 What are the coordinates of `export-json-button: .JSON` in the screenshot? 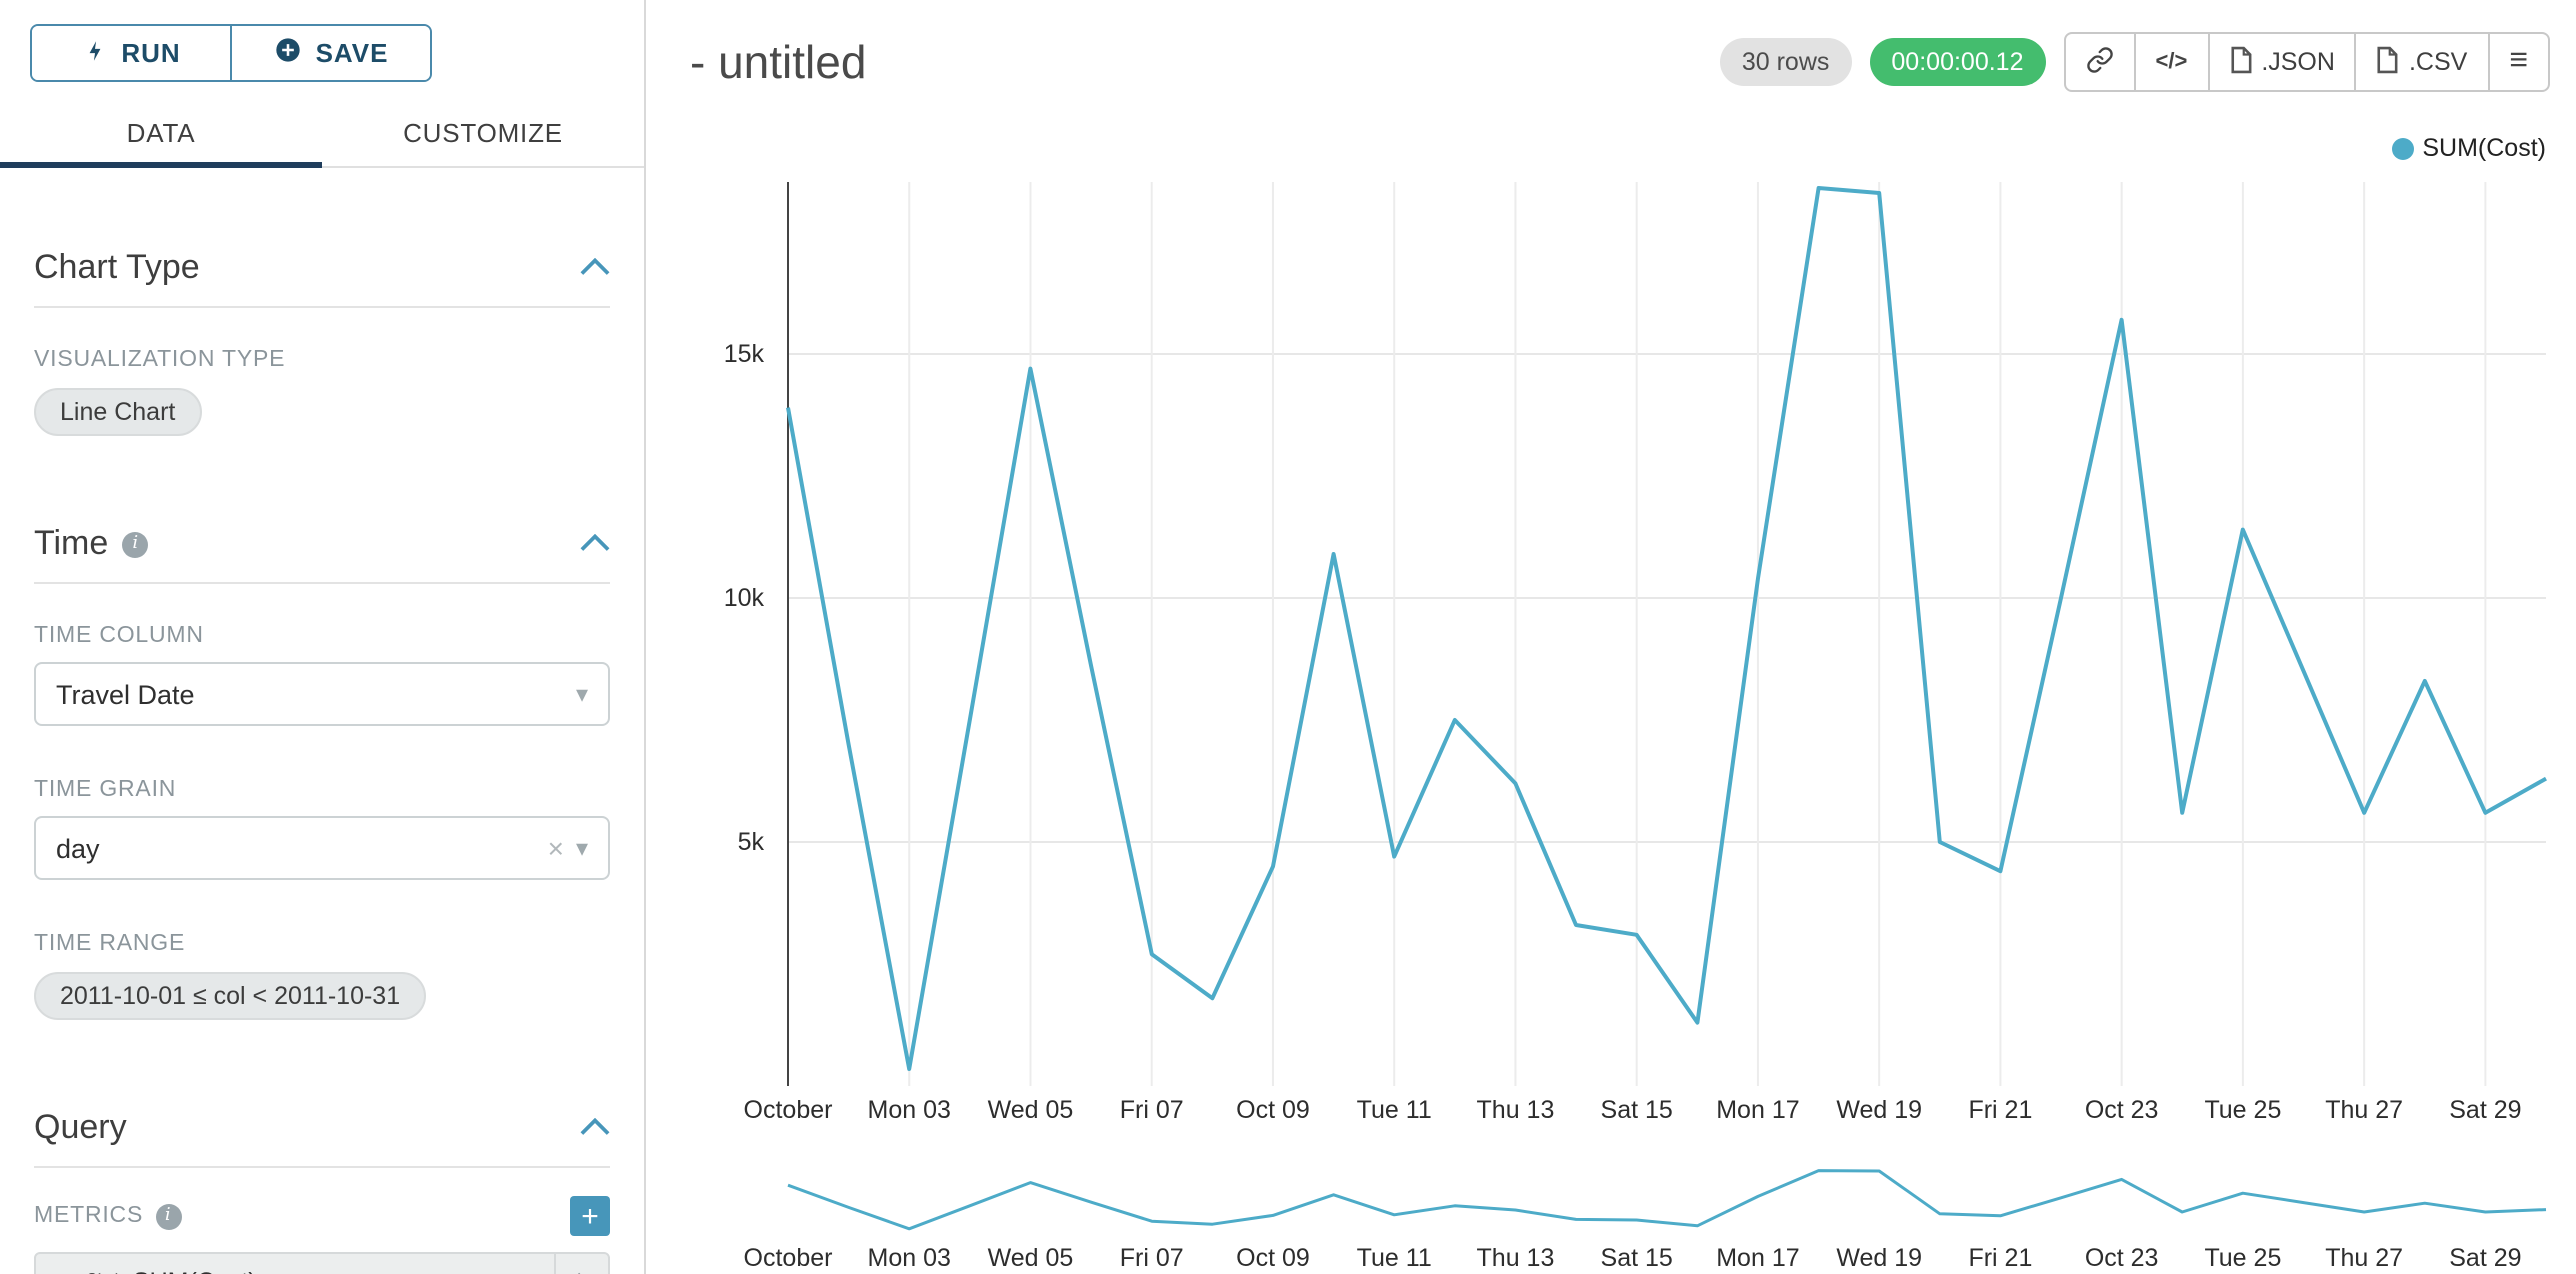 It's located at (2282, 62).